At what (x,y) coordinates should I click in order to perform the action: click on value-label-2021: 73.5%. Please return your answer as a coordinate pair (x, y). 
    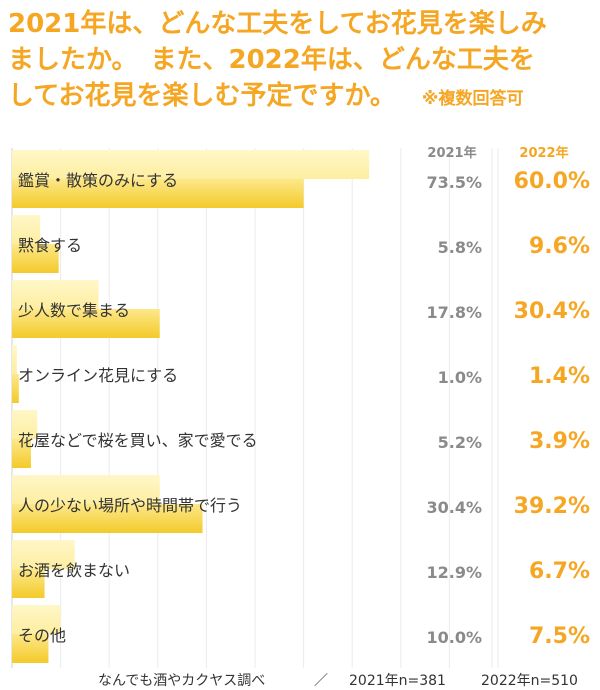
    Looking at the image, I should click on (454, 182).